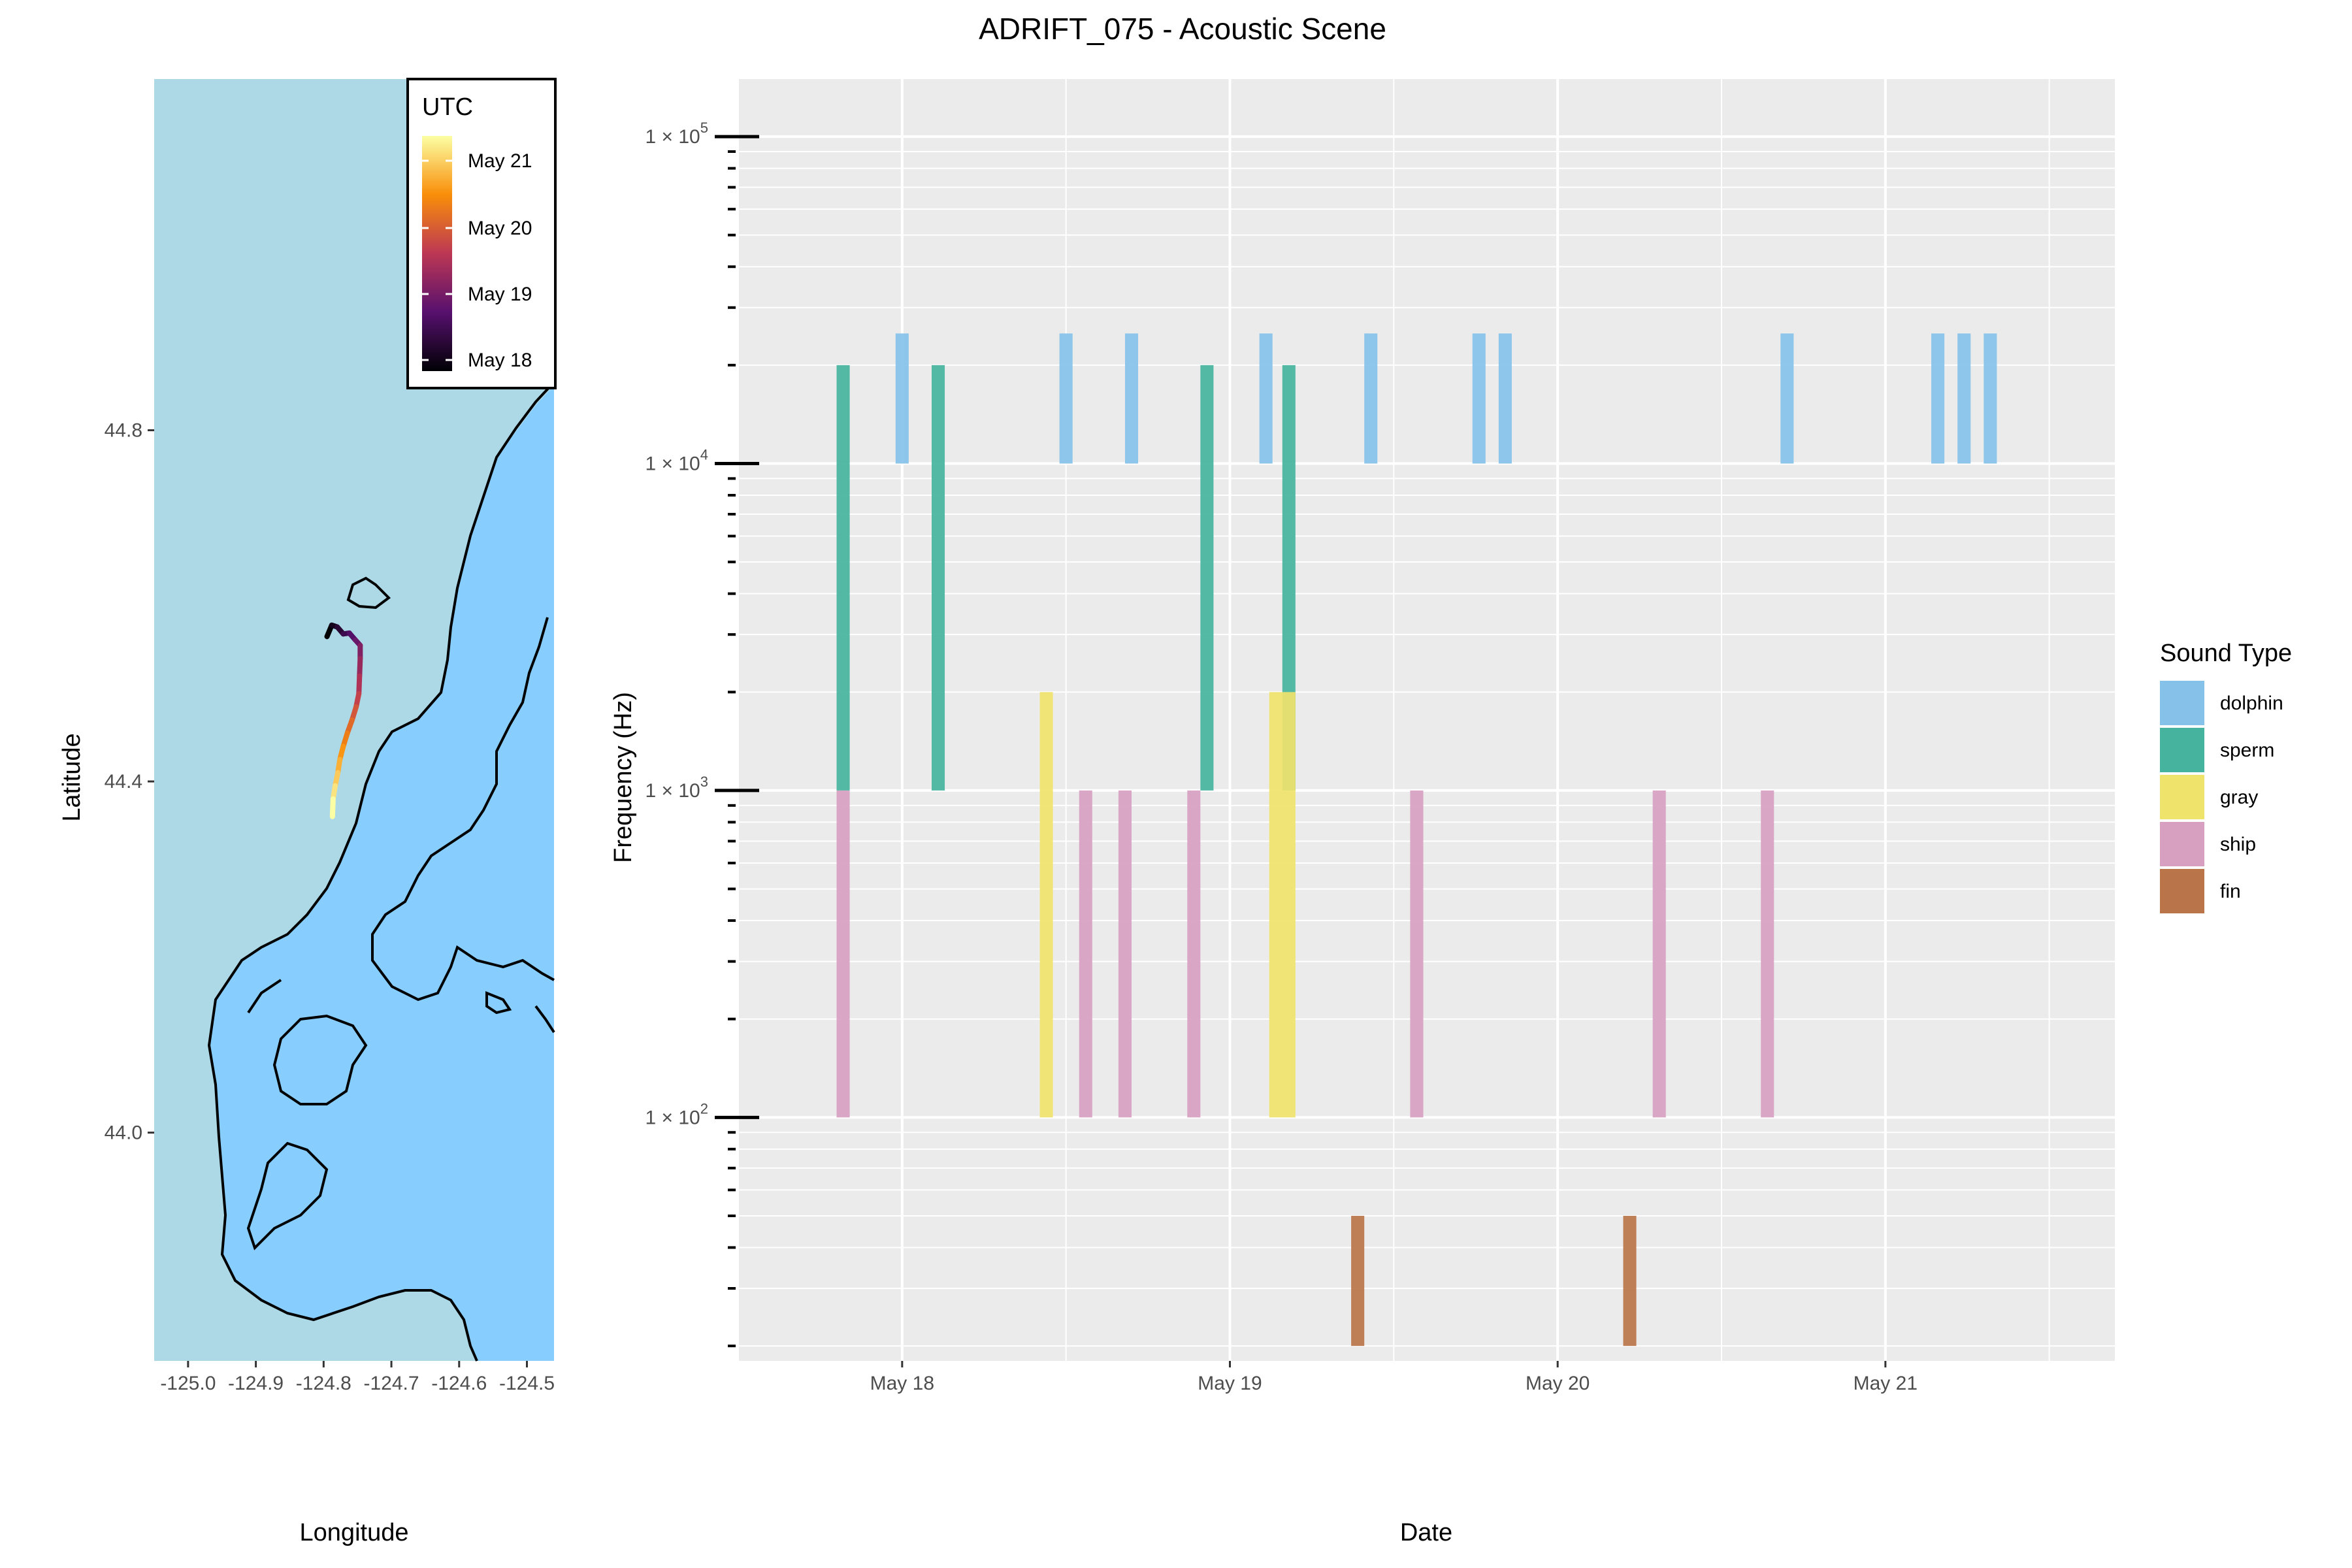 The image size is (2352, 1568). What do you see at coordinates (391, 1383) in the screenshot?
I see `map-x-tick-label: -124.7` at bounding box center [391, 1383].